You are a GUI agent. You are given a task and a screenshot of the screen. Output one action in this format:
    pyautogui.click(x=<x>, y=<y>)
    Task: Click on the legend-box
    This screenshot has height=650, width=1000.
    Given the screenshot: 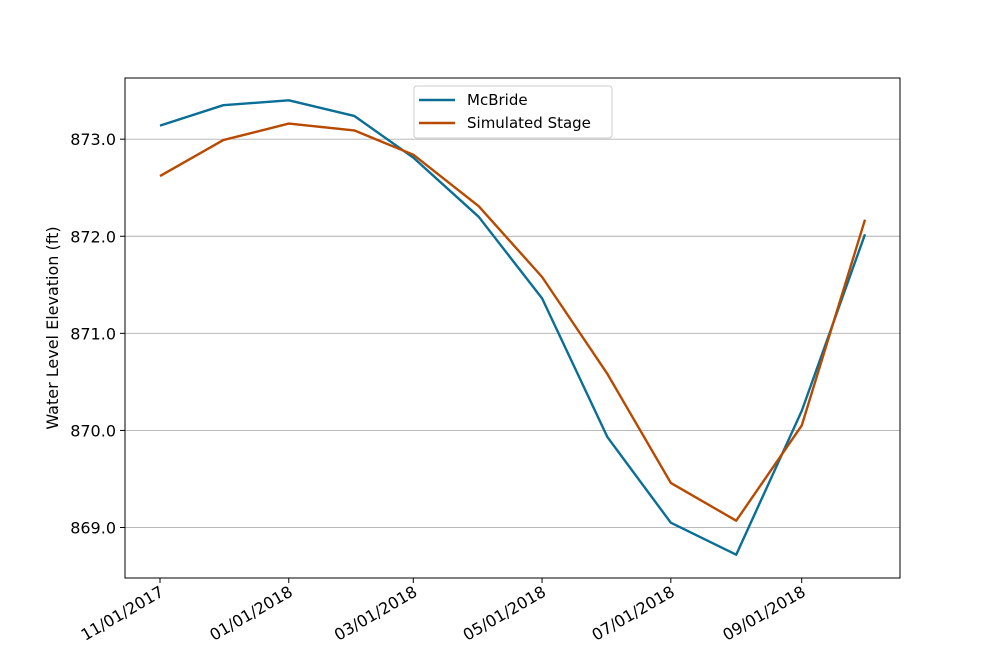 What is the action you would take?
    pyautogui.click(x=513, y=112)
    